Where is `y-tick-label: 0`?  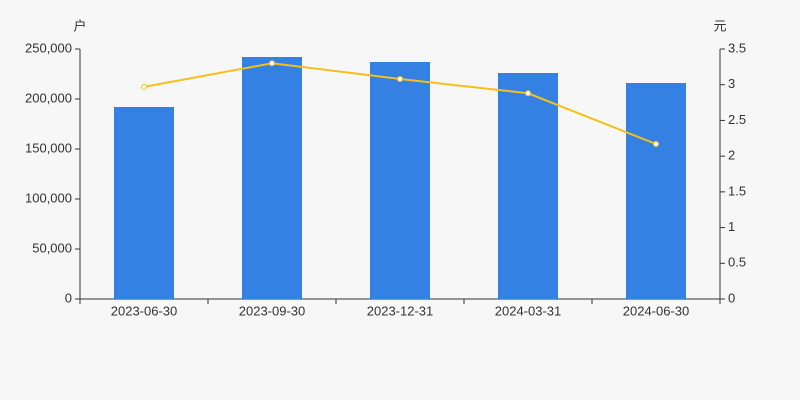 y-tick-label: 0 is located at coordinates (68, 297).